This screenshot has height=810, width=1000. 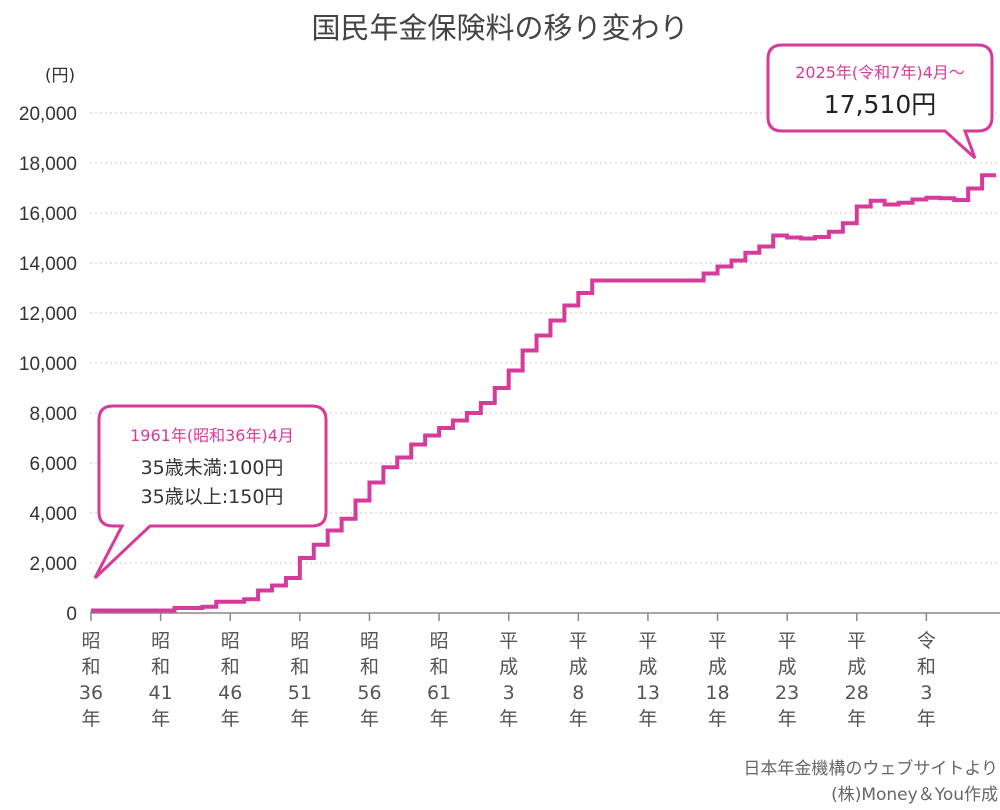 What do you see at coordinates (499, 28) in the screenshot?
I see `chart-title: 国民年金保険料の移り変わり` at bounding box center [499, 28].